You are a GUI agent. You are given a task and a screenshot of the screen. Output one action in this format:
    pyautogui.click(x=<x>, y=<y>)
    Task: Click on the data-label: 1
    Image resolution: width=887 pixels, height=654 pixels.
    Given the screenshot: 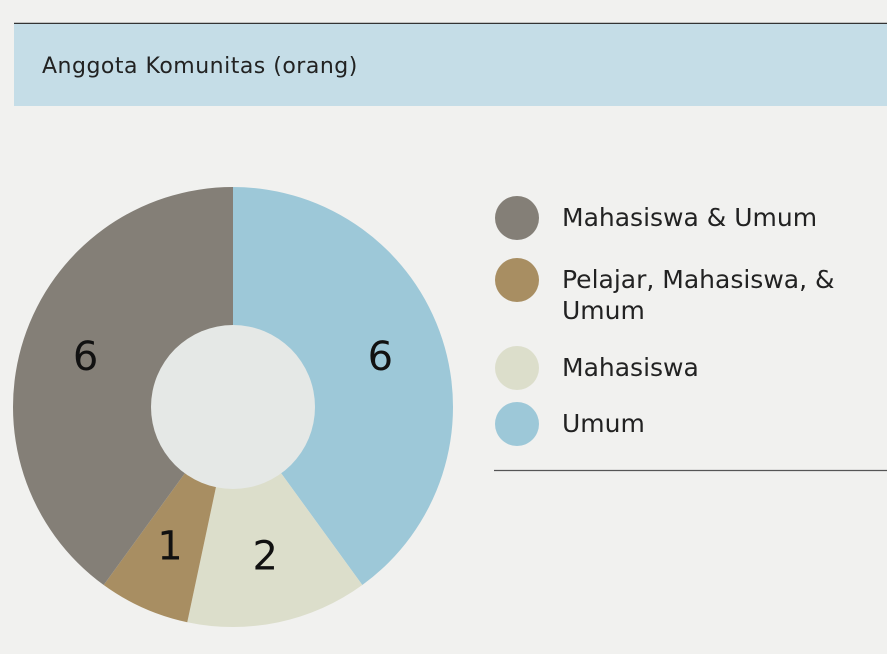 What is the action you would take?
    pyautogui.click(x=169, y=547)
    